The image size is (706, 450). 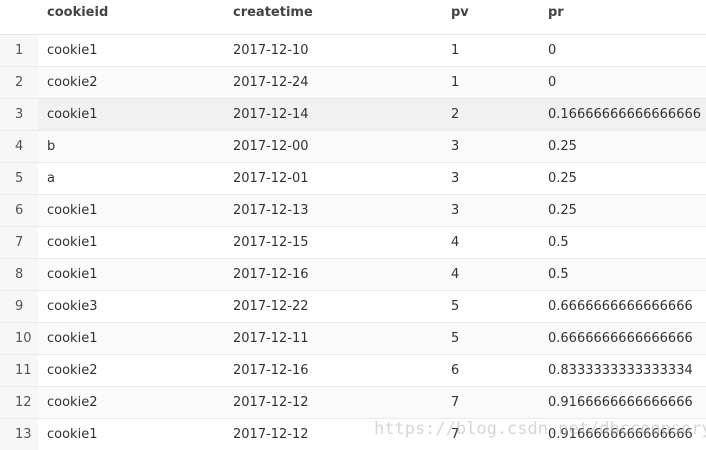 I want to click on cell-pv: 2, so click(x=455, y=114).